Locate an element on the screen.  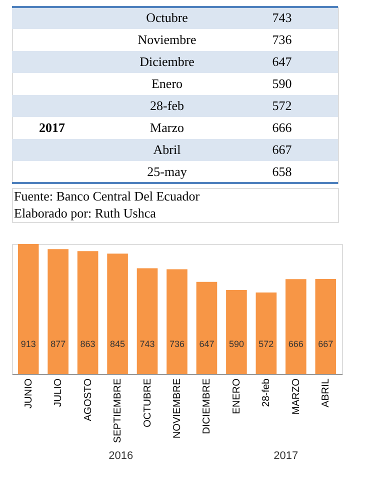
x-tick-label: MARZO is located at coordinates (296, 396).